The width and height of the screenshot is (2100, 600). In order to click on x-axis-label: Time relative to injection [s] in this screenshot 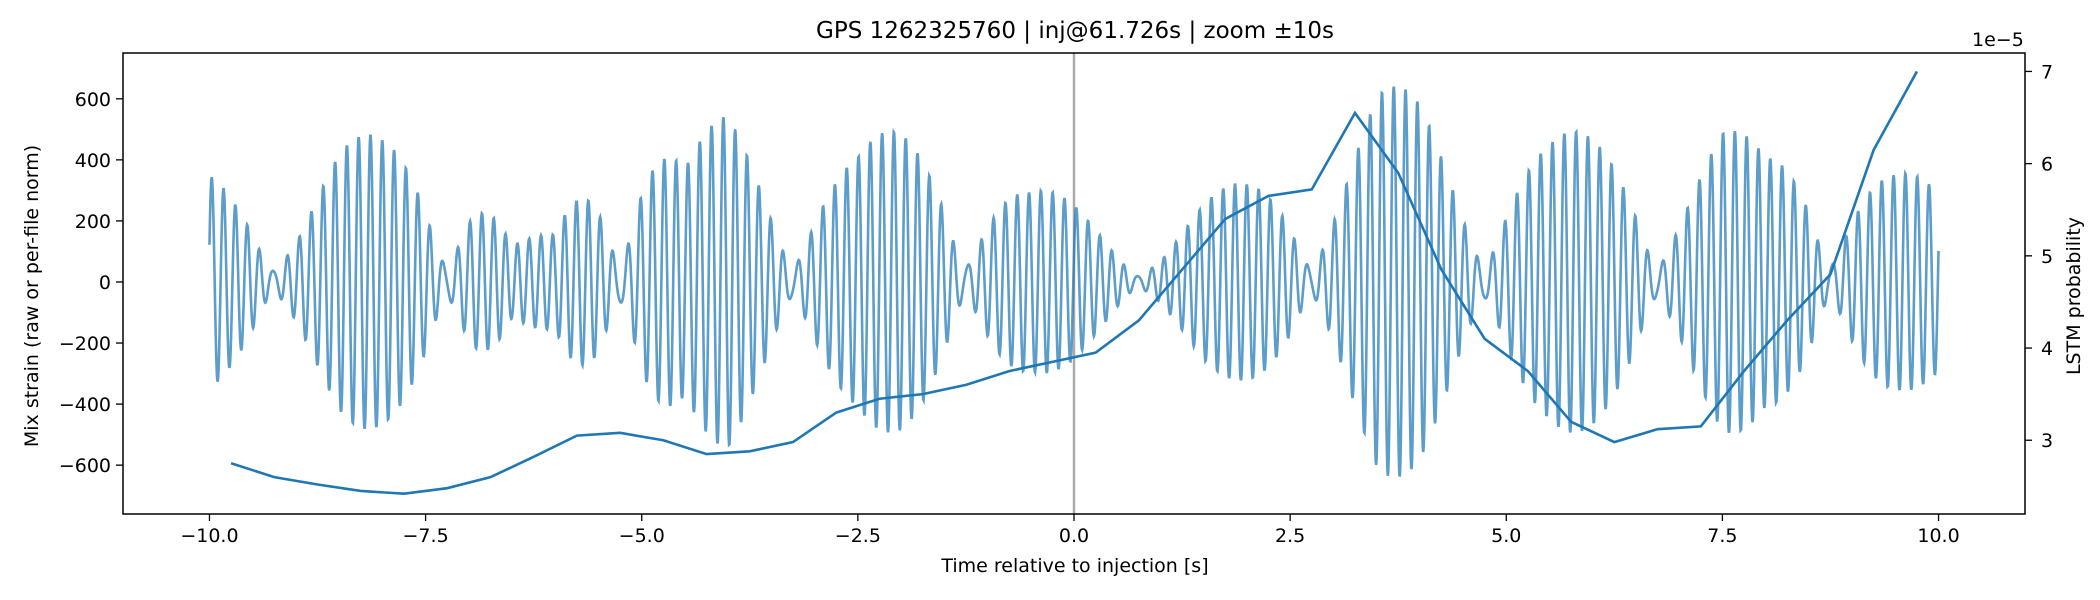, I will do `click(1074, 566)`.